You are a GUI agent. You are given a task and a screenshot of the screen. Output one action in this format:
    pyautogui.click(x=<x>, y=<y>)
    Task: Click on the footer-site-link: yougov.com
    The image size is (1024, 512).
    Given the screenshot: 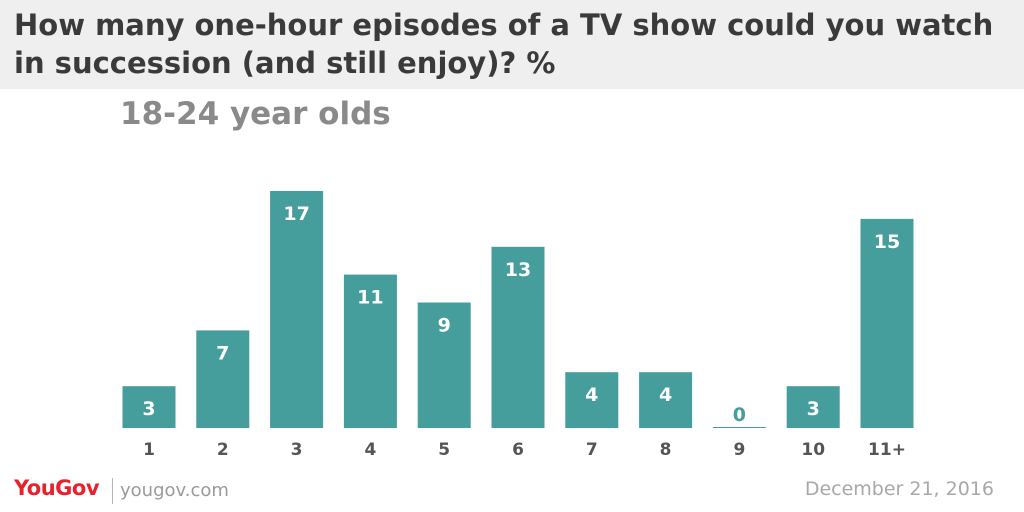 What is the action you would take?
    pyautogui.click(x=174, y=490)
    